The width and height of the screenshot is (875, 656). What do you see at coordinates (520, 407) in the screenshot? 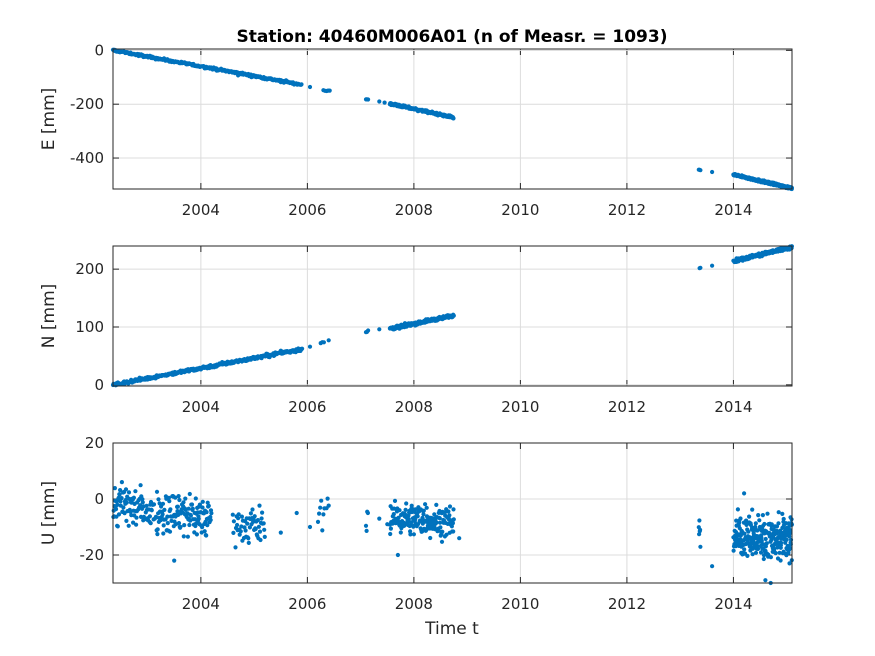
I see `x-tick-label: 2010` at bounding box center [520, 407].